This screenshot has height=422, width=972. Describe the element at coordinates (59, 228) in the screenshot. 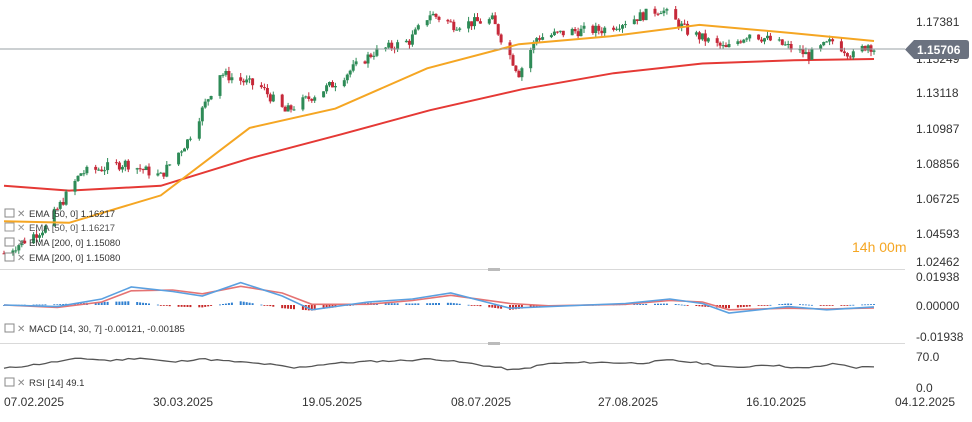

I see `legend-row-ema50-dup: ✕ EMA [50, 0] 1.16217` at that location.